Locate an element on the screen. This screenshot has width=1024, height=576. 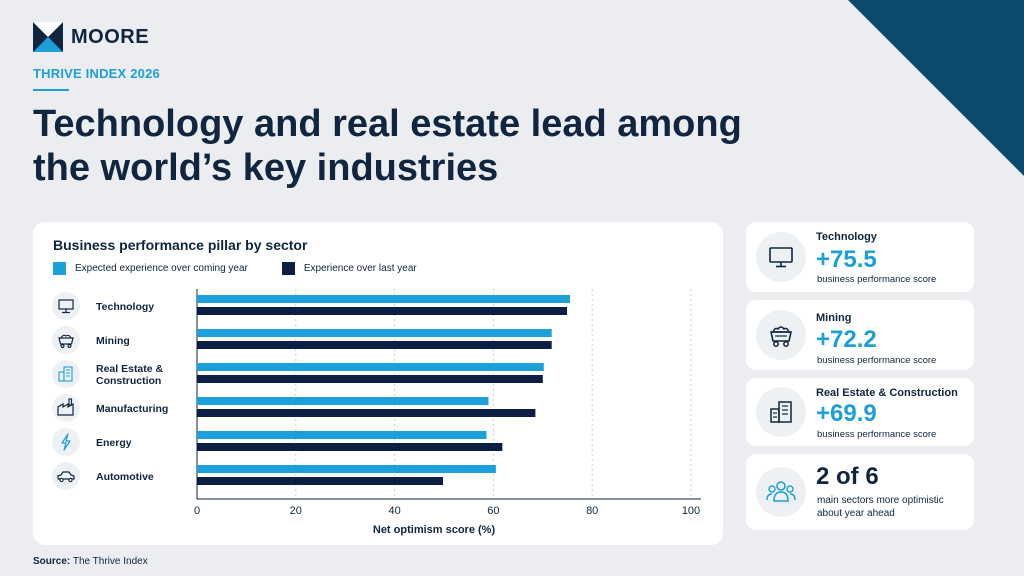
stat-value: +69.9 is located at coordinates (846, 413).